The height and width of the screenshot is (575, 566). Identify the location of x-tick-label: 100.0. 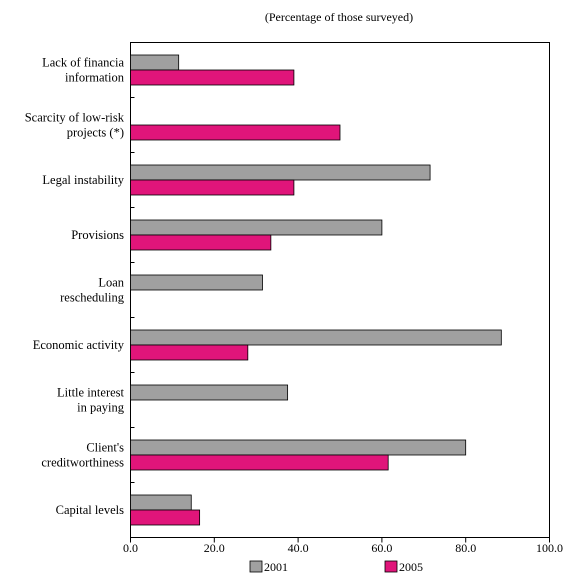
(549, 548).